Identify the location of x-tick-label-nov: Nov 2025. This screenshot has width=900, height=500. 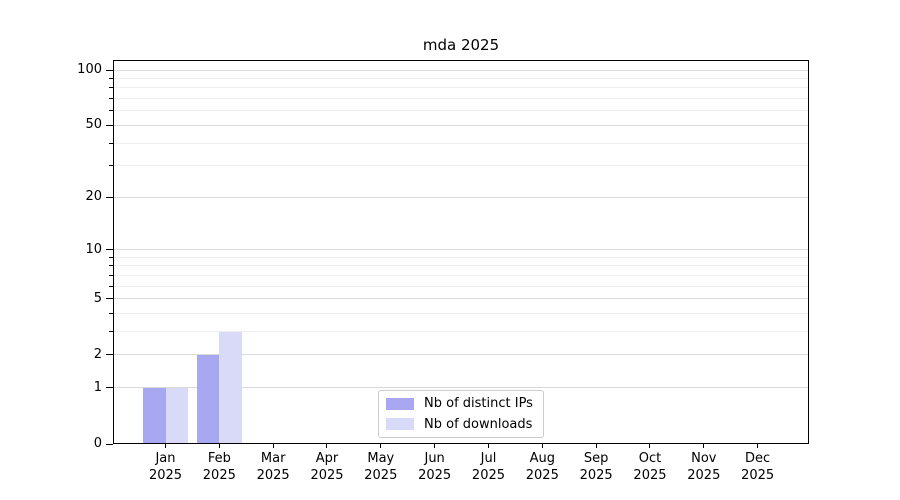
(704, 467).